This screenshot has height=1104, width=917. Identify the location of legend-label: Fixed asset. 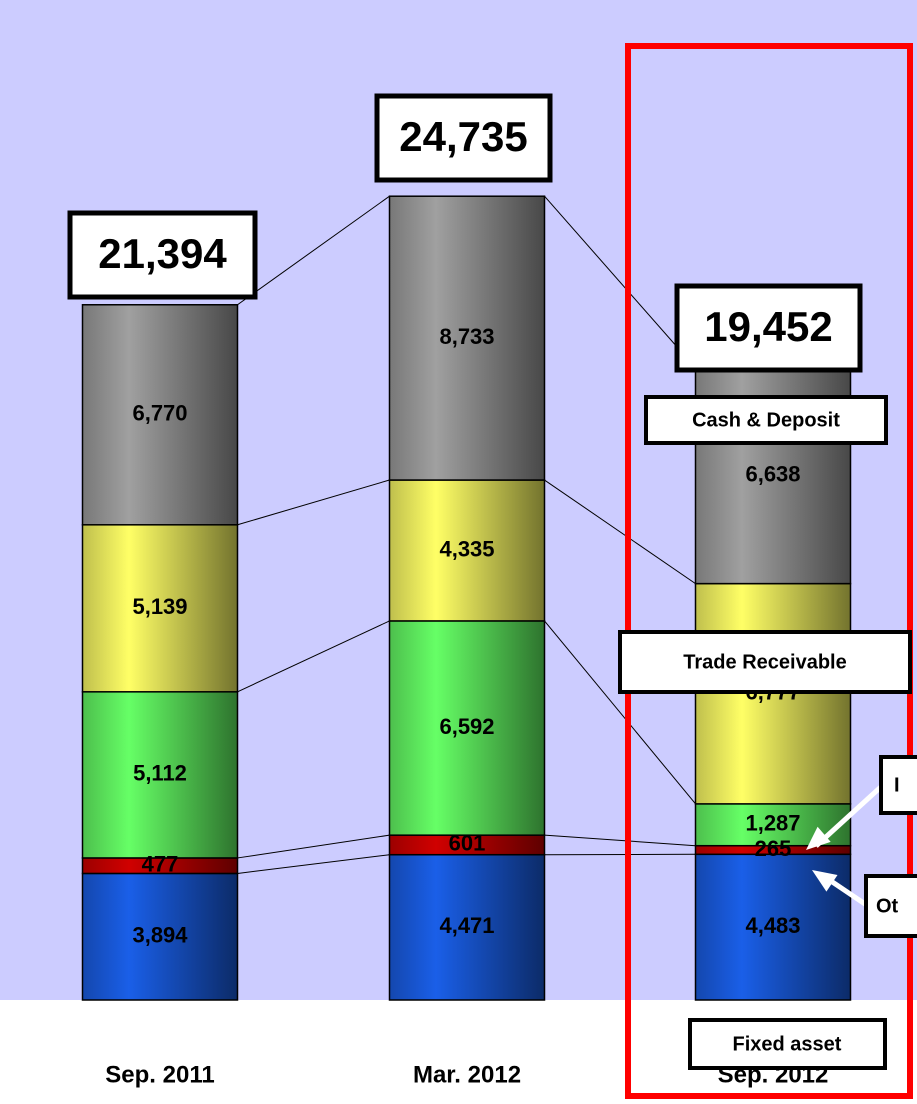
(787, 1044).